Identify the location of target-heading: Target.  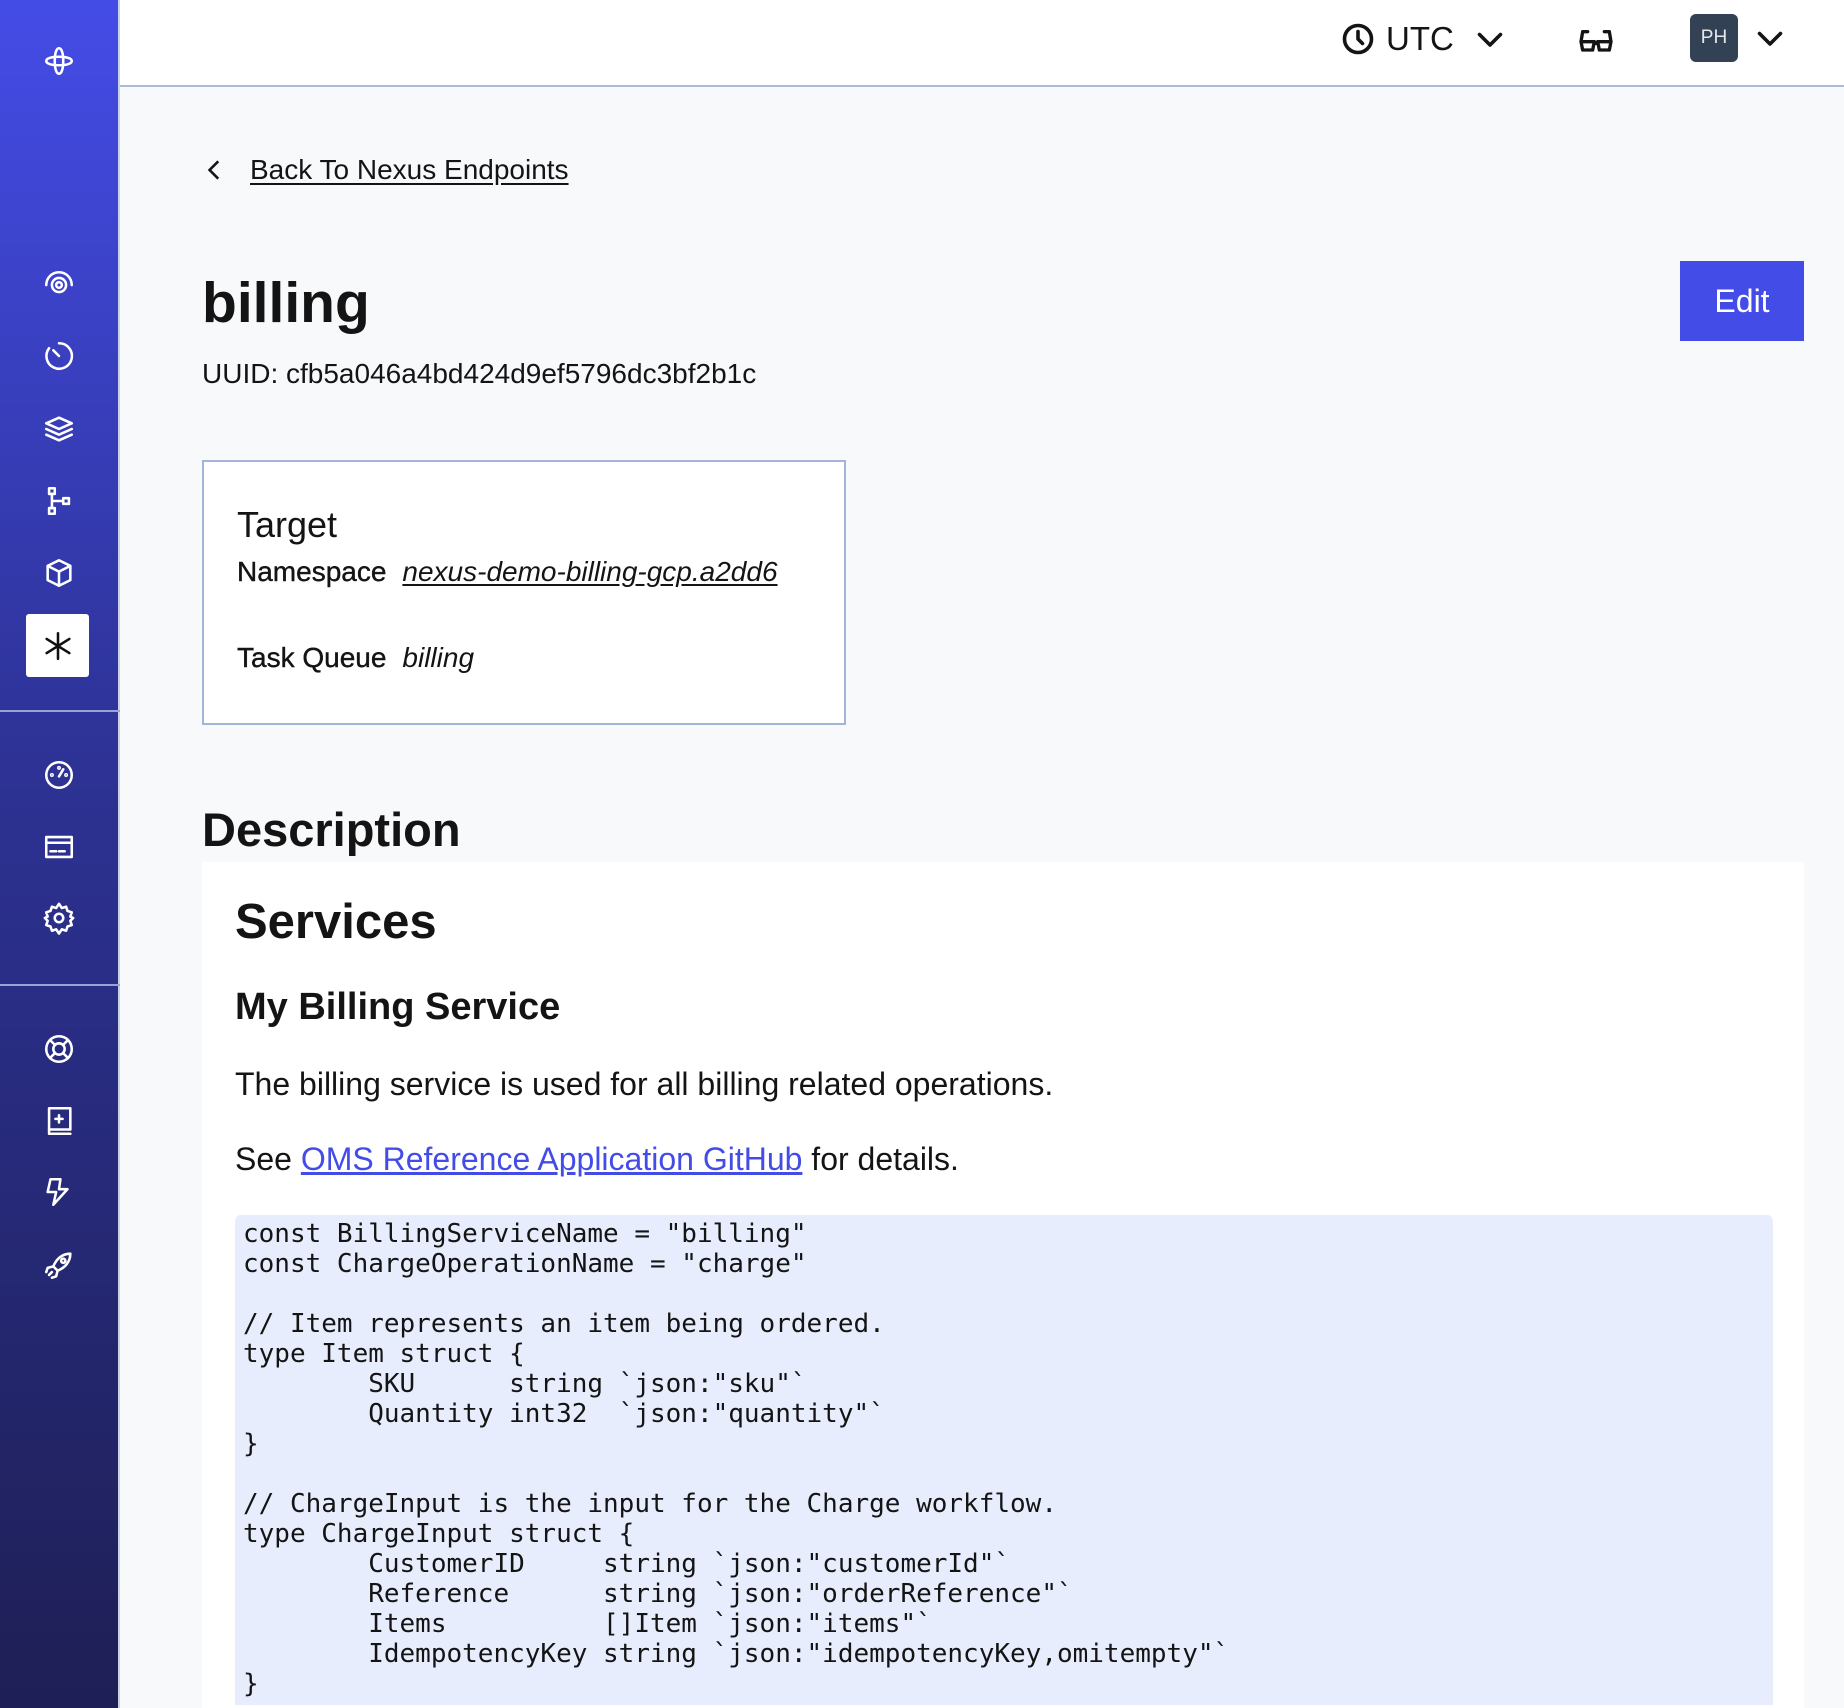
(287, 524).